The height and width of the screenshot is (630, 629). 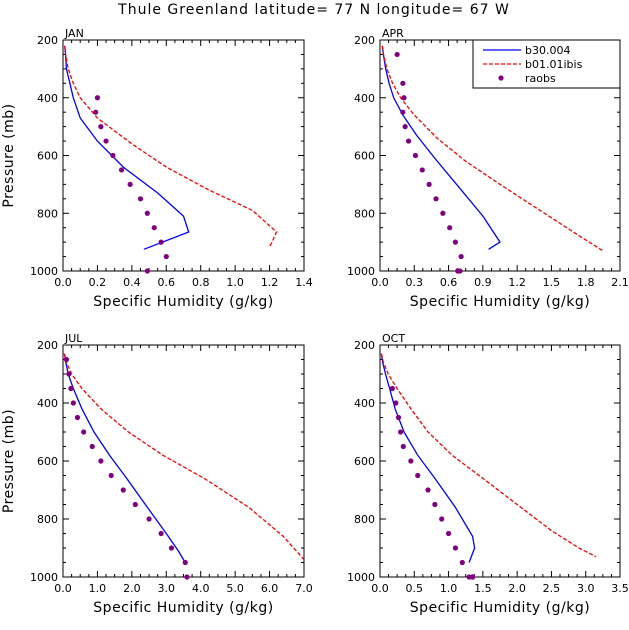 I want to click on panel-label: OCT, so click(x=393, y=338).